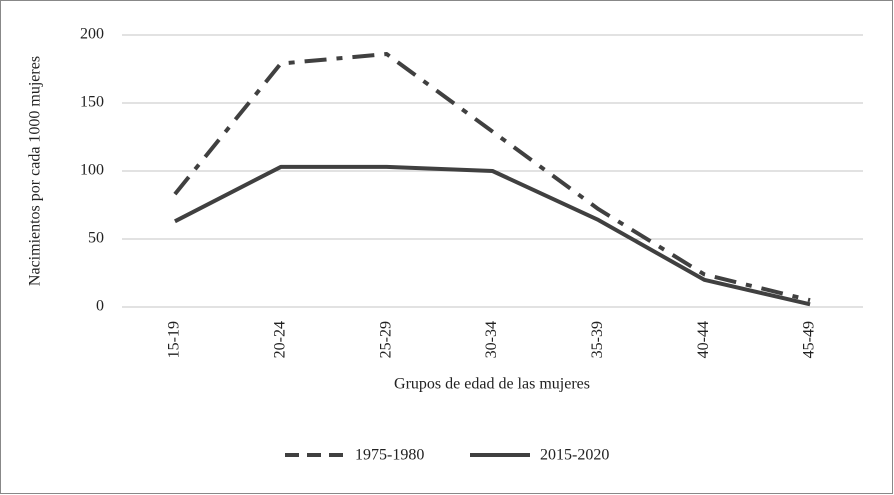 This screenshot has width=894, height=495. Describe the element at coordinates (574, 455) in the screenshot. I see `legend-label: 2015-2020` at that location.